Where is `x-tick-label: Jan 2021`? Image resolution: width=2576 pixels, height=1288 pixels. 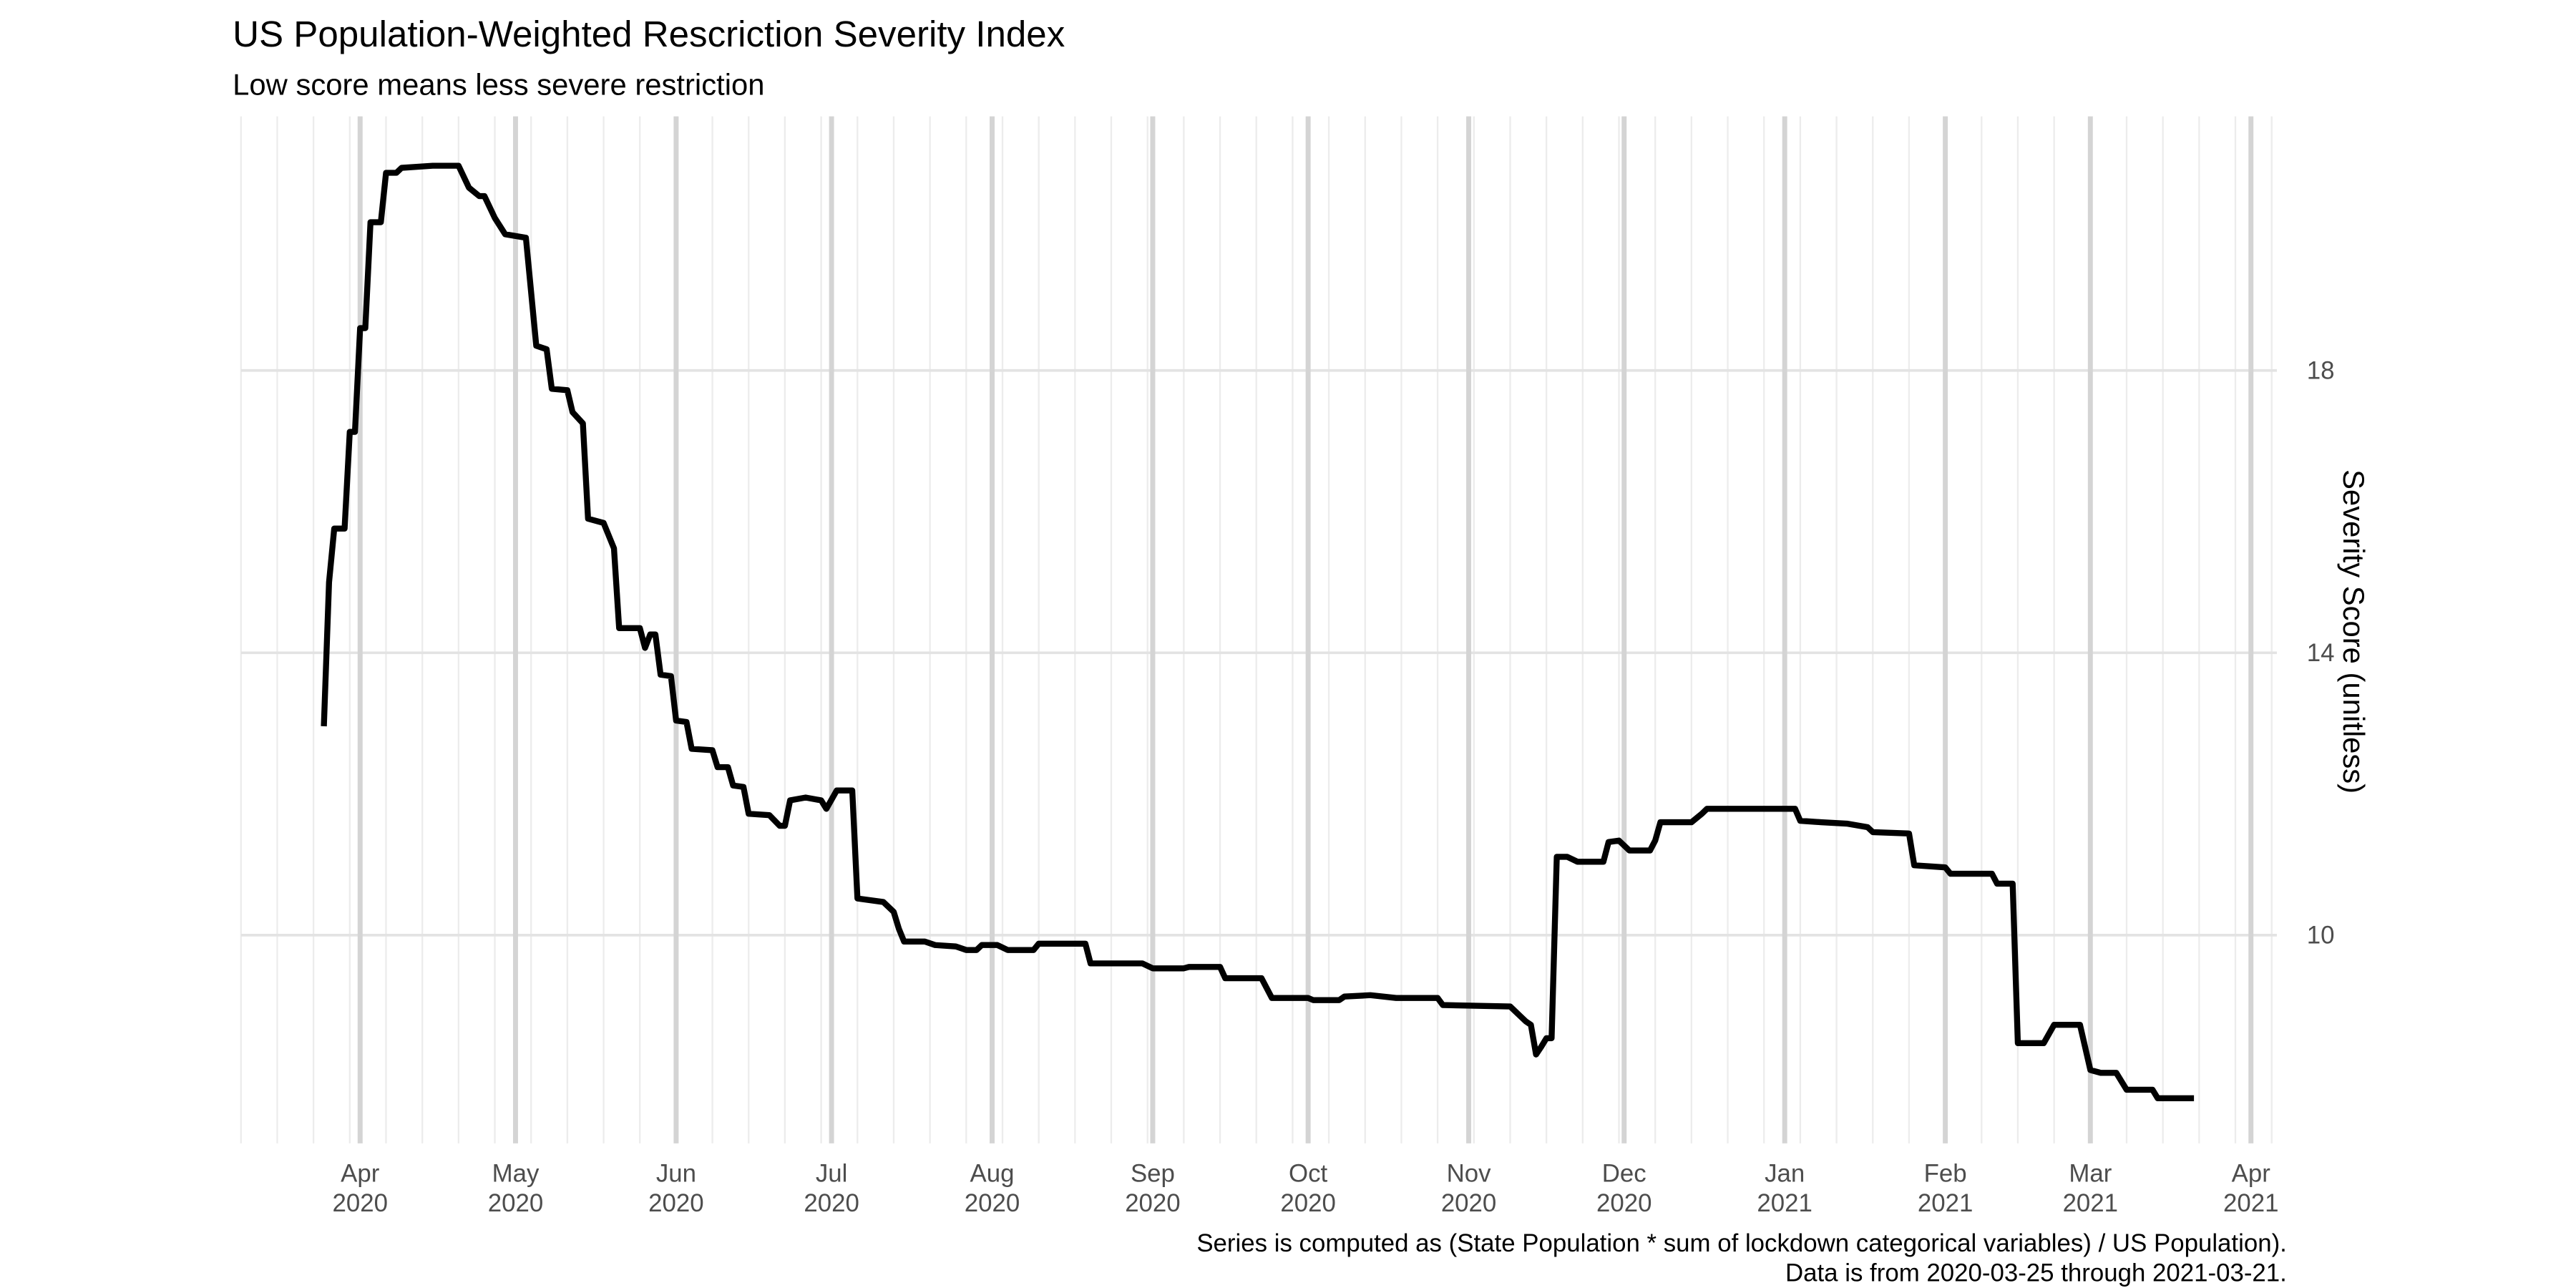 x-tick-label: Jan 2021 is located at coordinates (1784, 1188).